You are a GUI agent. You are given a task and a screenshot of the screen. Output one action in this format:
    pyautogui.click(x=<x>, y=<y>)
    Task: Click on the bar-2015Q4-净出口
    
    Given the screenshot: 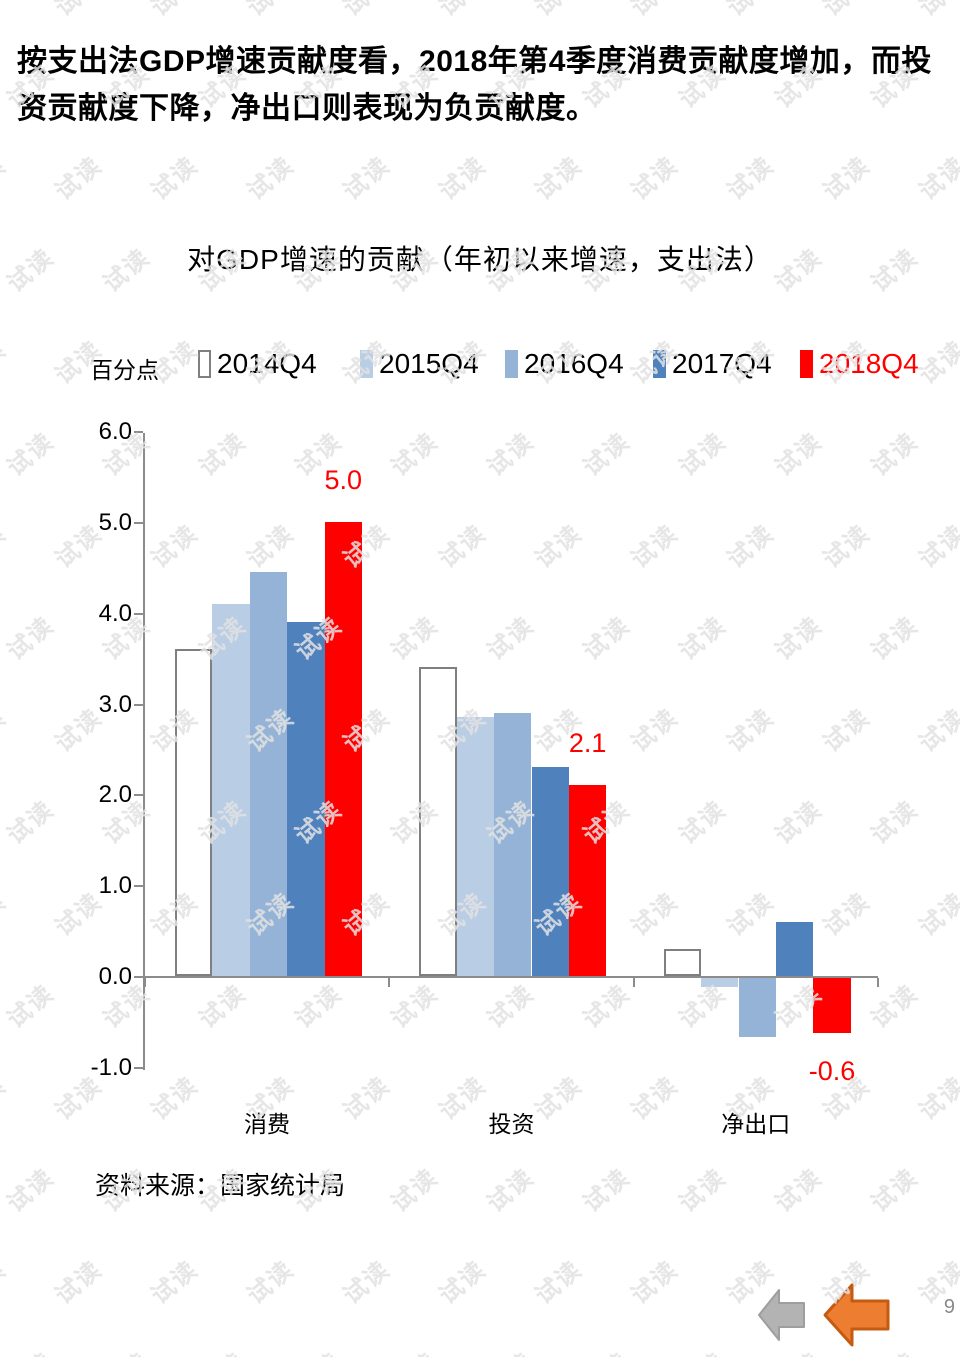 What is the action you would take?
    pyautogui.click(x=720, y=983)
    